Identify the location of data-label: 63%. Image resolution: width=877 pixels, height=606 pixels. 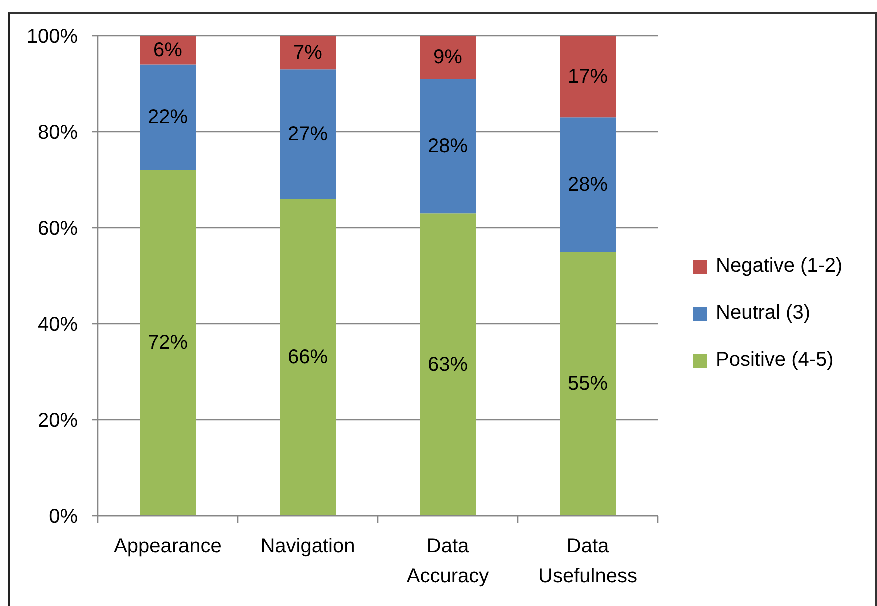
(448, 365).